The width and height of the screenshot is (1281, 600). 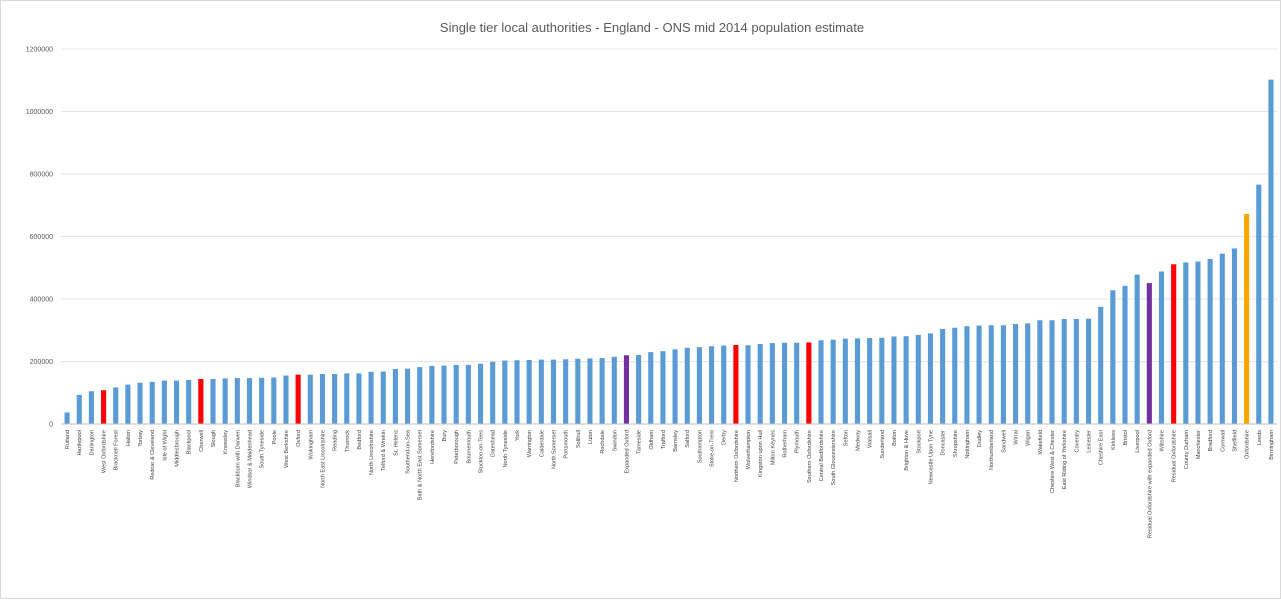 I want to click on x-tick-label: Middlesbrough, so click(x=178, y=448).